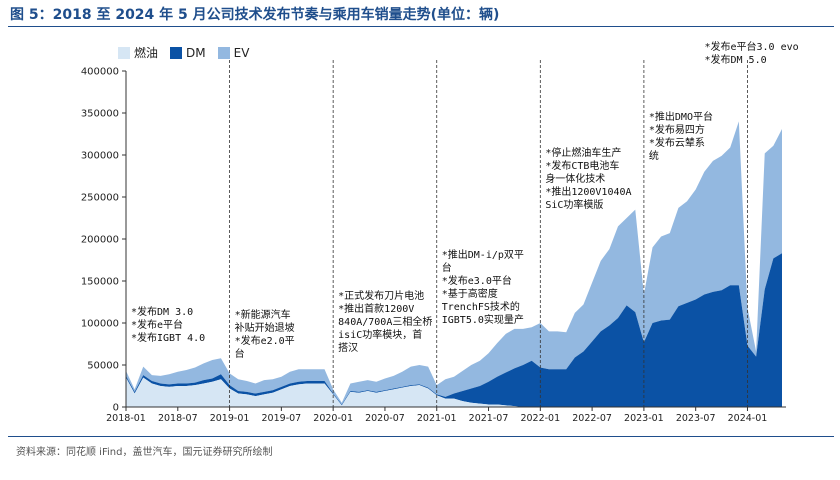 The width and height of the screenshot is (840, 480). What do you see at coordinates (196, 52) in the screenshot?
I see `legend-label-dm: DM` at bounding box center [196, 52].